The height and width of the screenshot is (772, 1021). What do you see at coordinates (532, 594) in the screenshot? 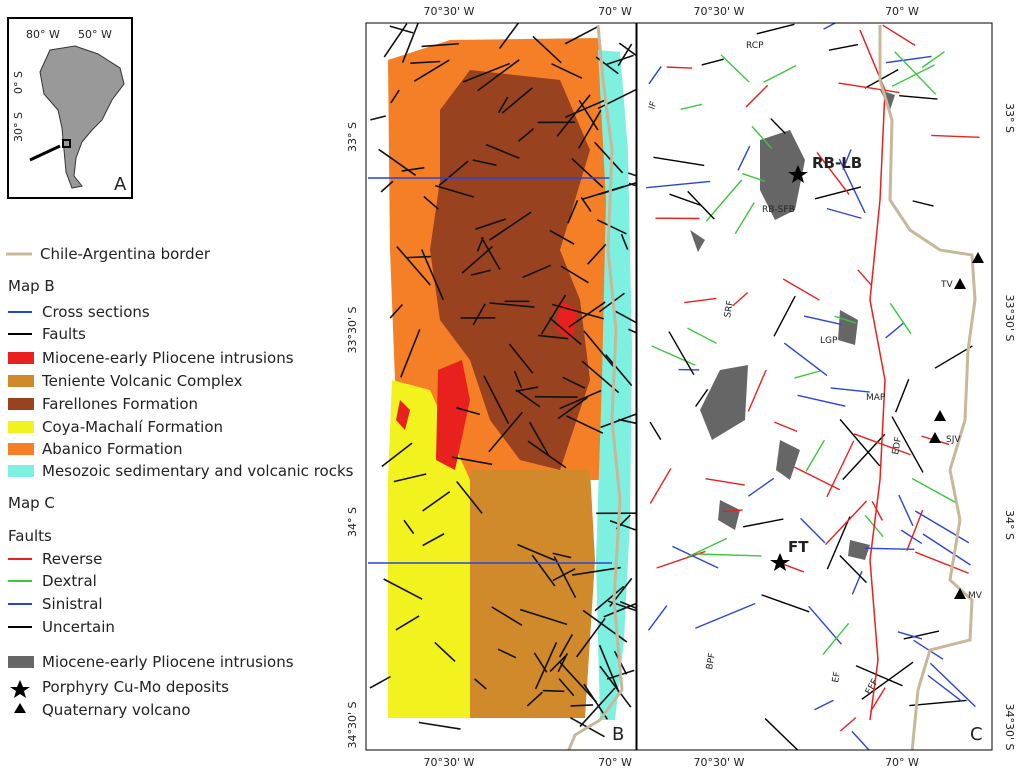
I see `teniente` at bounding box center [532, 594].